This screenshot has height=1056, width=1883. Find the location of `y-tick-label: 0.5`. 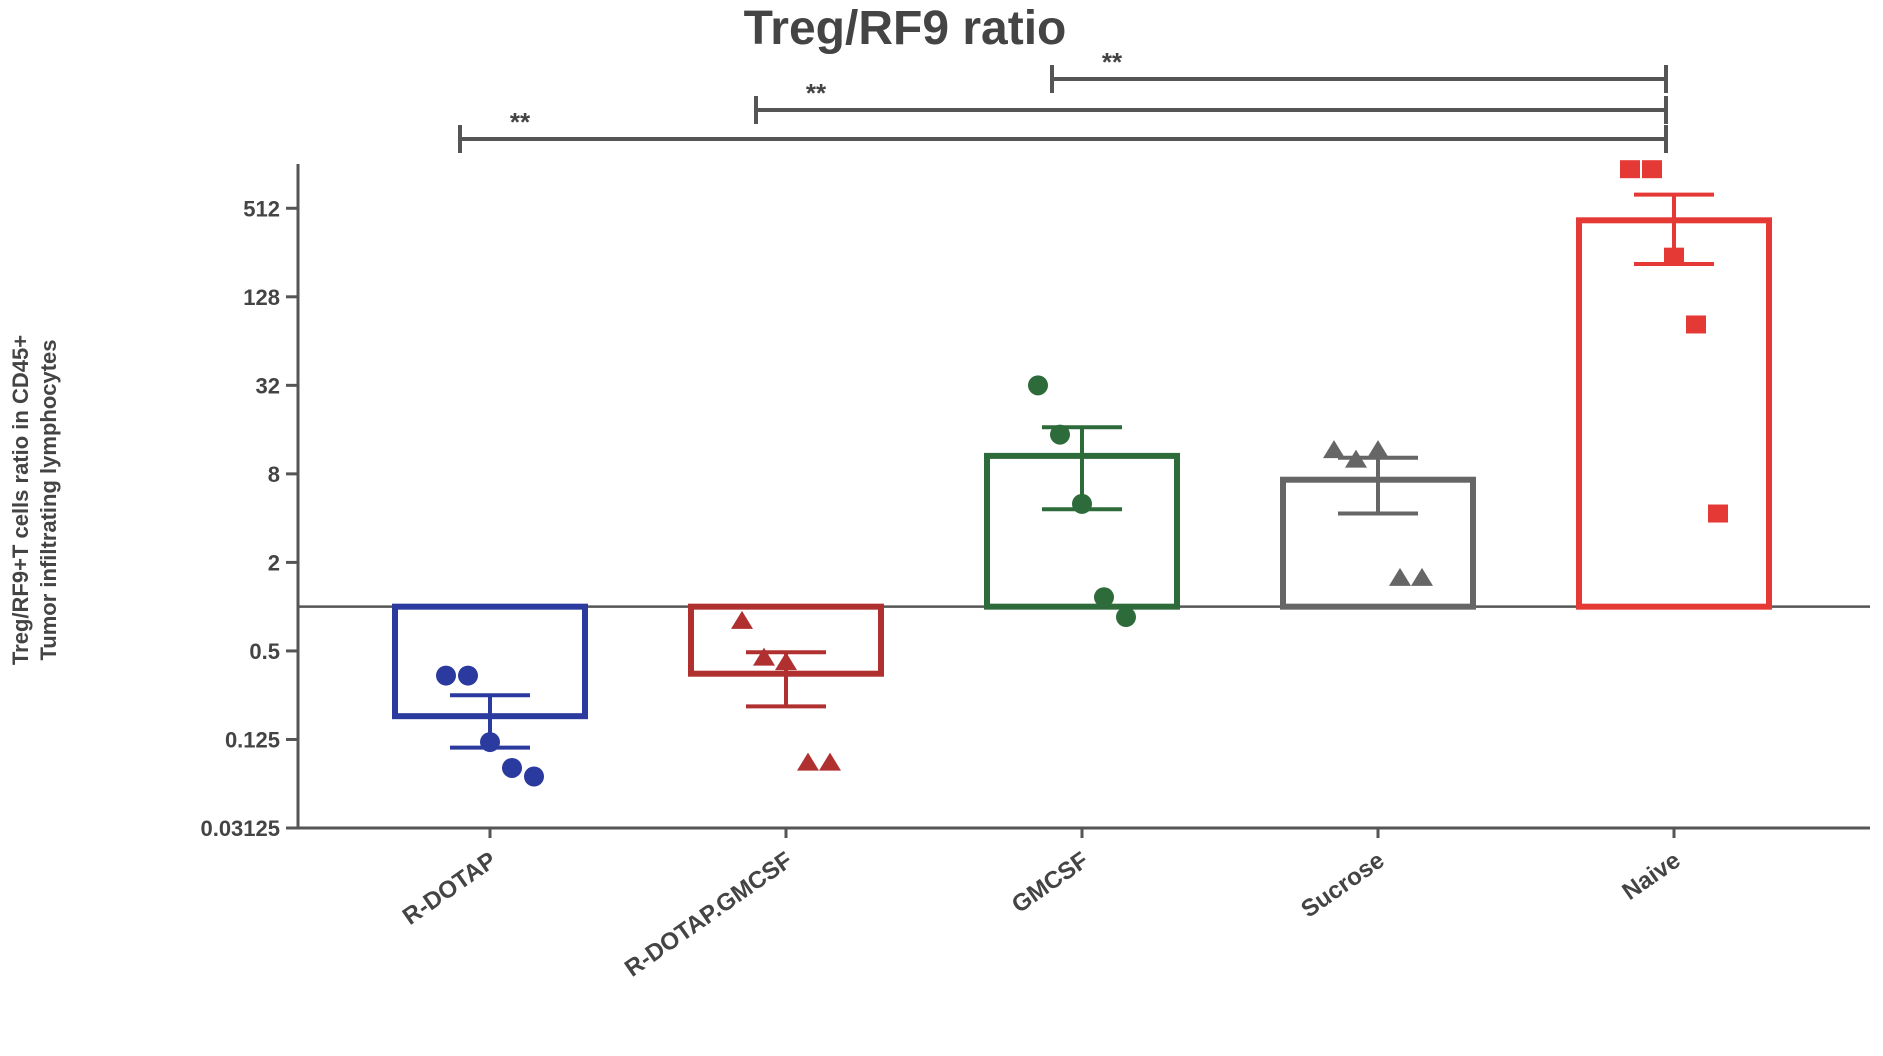

y-tick-label: 0.5 is located at coordinates (264, 651).